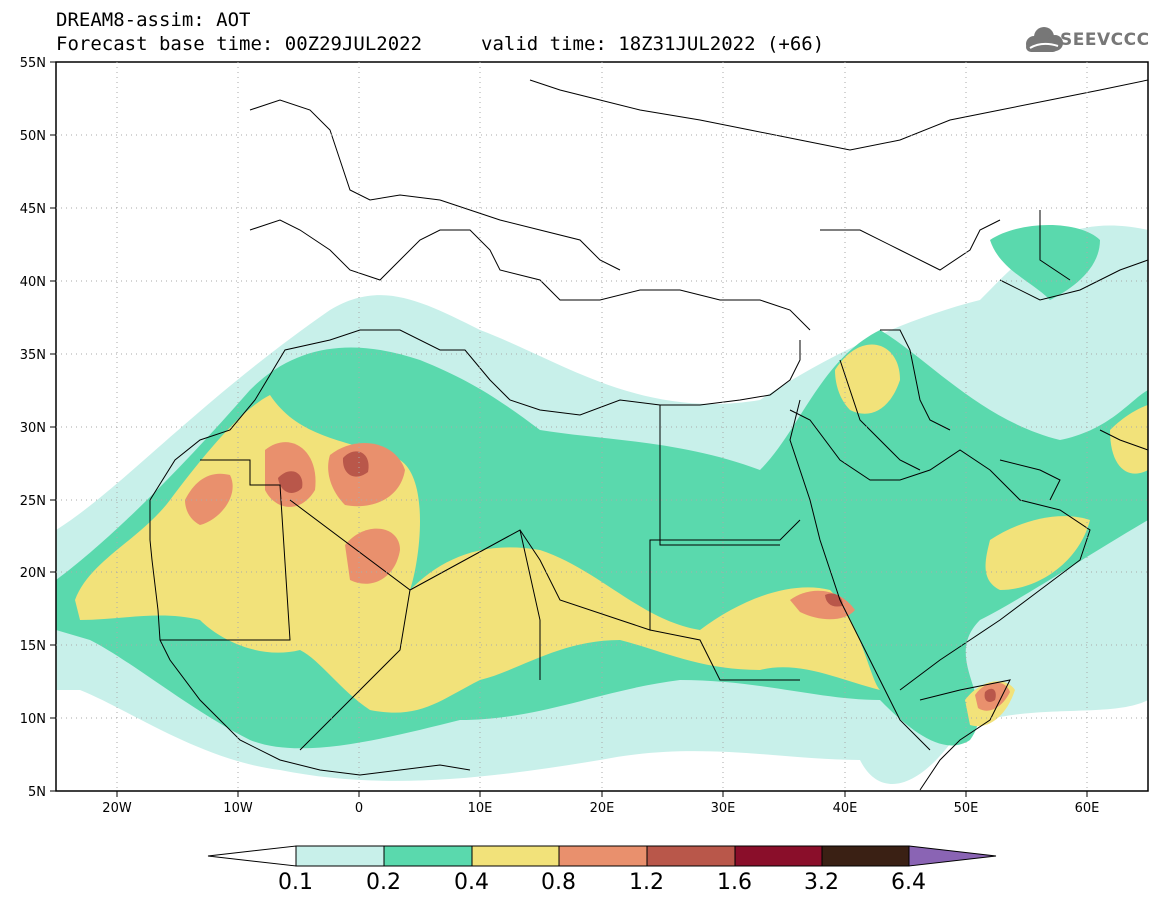 The height and width of the screenshot is (905, 1165). I want to click on lon-label: 50E, so click(966, 808).